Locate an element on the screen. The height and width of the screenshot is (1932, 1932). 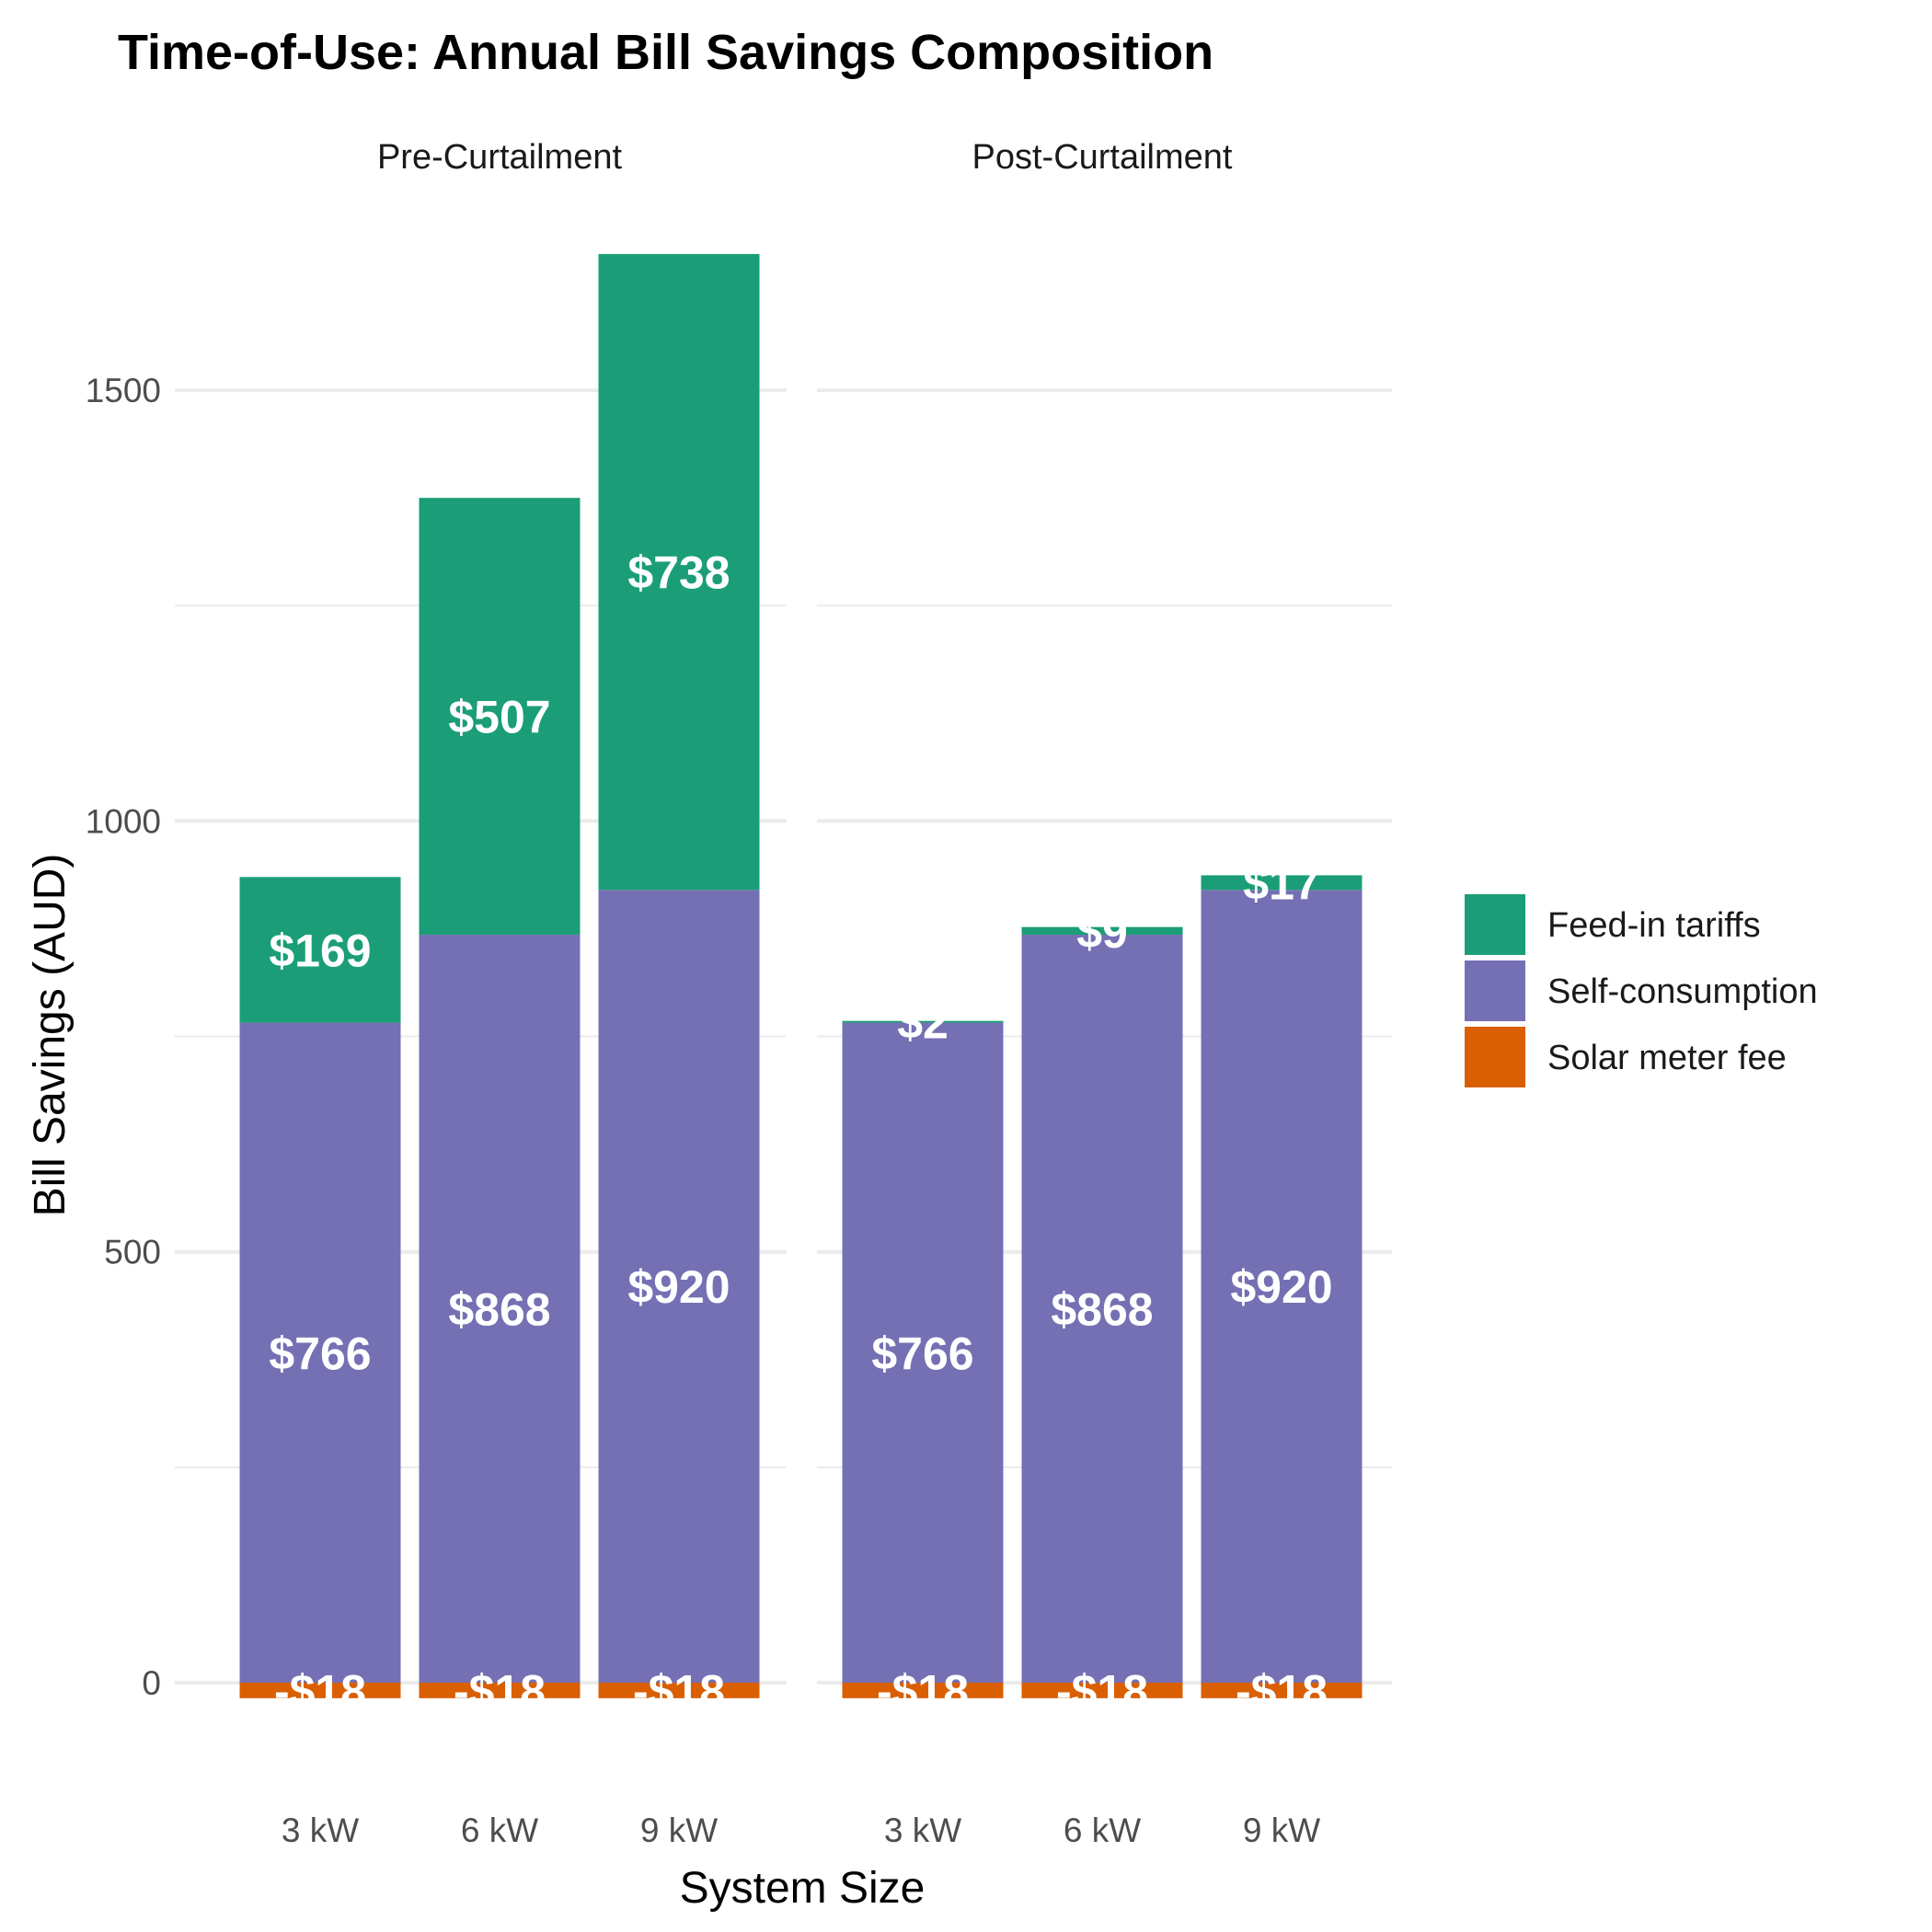
bar-value-label: $738 is located at coordinates (678, 573).